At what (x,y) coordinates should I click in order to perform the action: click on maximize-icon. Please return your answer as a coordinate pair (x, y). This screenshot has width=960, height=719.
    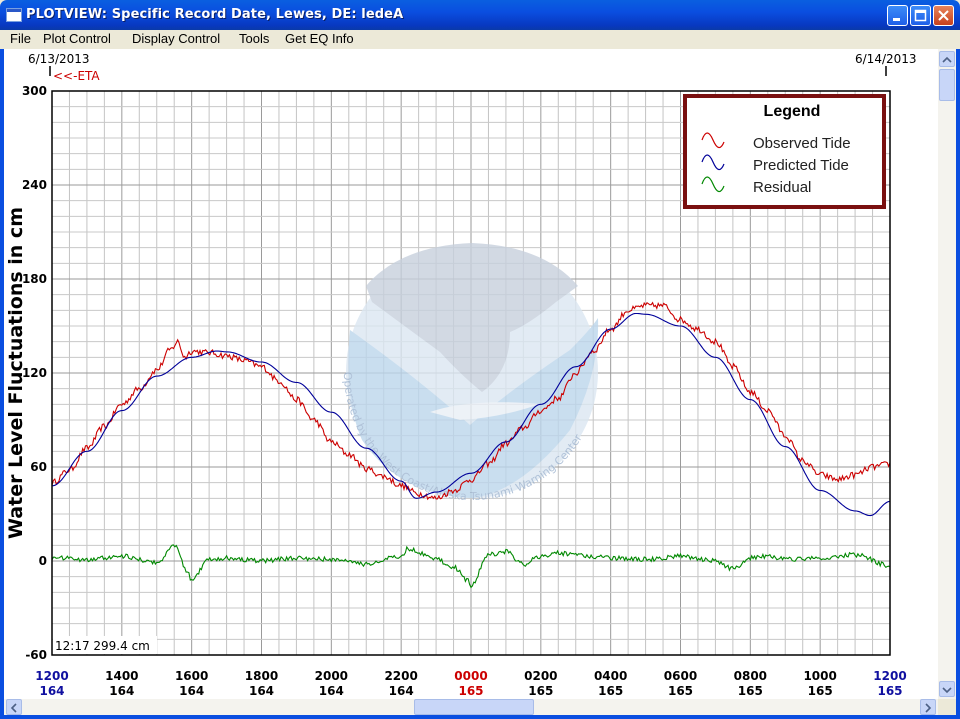
    Looking at the image, I should click on (920, 15).